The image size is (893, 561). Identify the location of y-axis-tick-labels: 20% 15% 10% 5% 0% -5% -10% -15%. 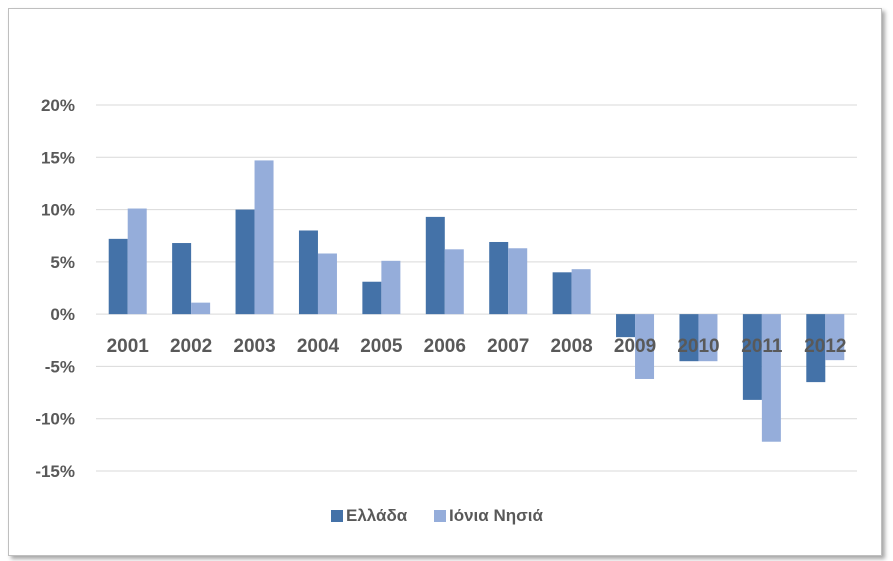
(55, 288).